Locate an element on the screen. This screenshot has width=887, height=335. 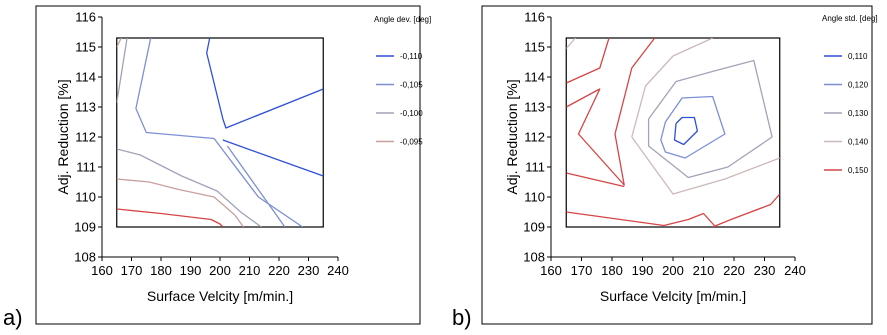
panel-tag: b) is located at coordinates (462, 317).